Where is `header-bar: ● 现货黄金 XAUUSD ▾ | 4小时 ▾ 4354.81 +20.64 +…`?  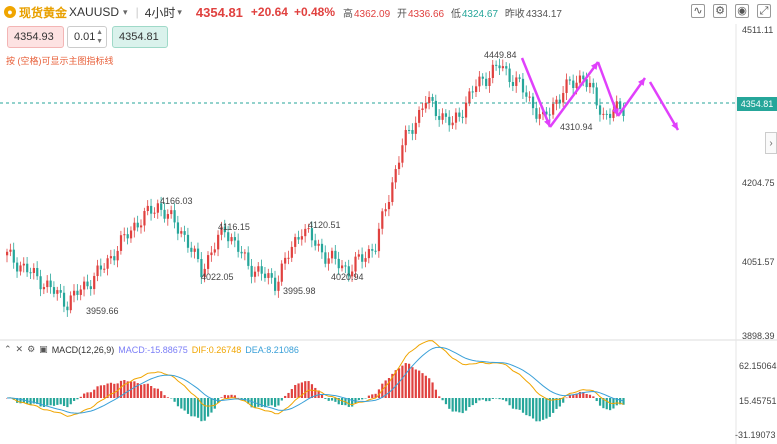 header-bar: ● 现货黄金 XAUUSD ▾ | 4小时 ▾ 4354.81 +20.64 +… is located at coordinates (388, 12).